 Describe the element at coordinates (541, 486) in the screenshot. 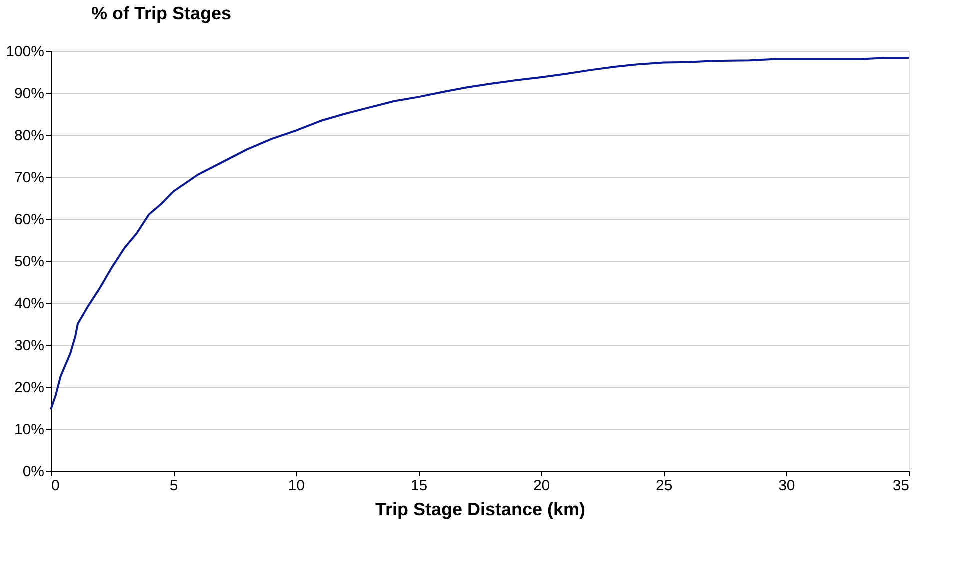

I see `x-tick-label: 20` at that location.